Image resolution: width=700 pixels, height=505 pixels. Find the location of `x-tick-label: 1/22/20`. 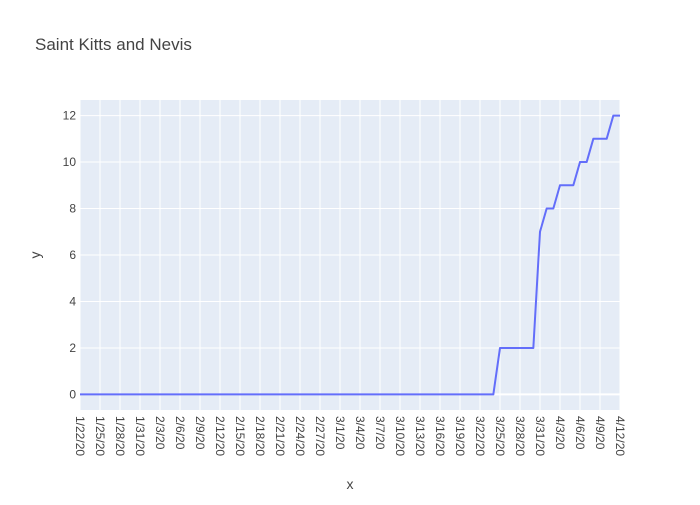

x-tick-label: 1/22/20 is located at coordinates (80, 436).